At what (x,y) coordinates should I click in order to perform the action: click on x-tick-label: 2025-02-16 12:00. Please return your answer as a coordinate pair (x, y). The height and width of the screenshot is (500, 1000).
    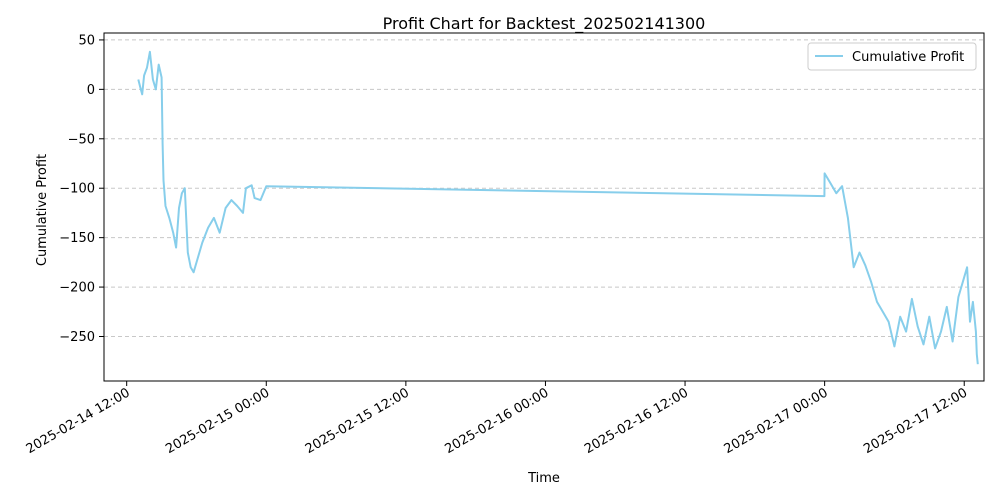
    Looking at the image, I should click on (636, 421).